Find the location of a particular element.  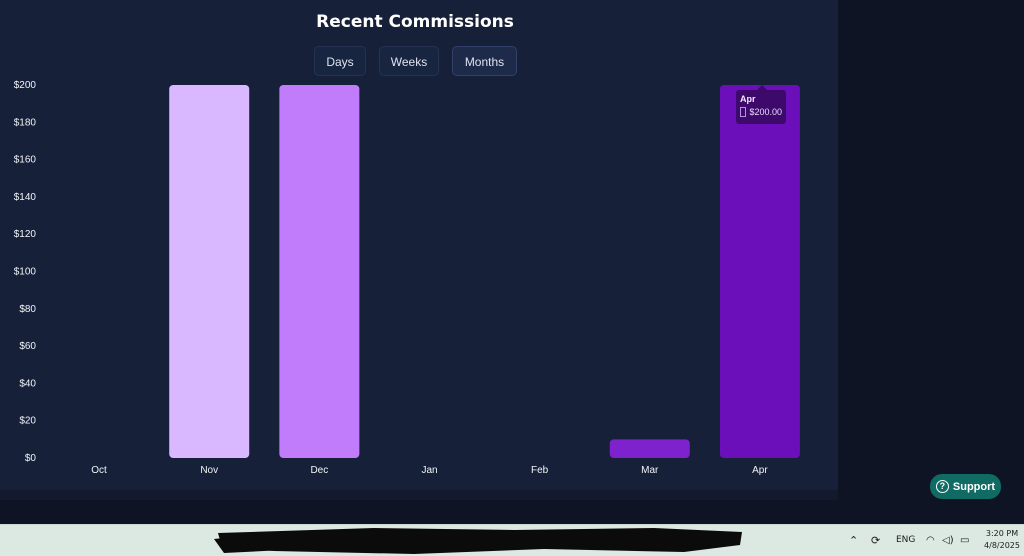

x-tick-label: Oct is located at coordinates (99, 470).